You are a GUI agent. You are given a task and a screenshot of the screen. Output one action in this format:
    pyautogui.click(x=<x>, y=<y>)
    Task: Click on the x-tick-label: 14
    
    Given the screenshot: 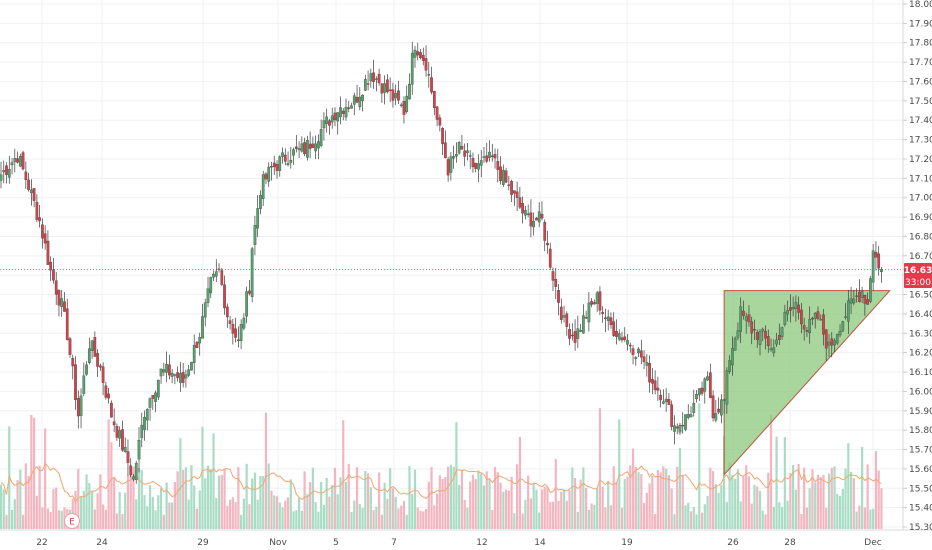 What is the action you would take?
    pyautogui.click(x=540, y=543)
    